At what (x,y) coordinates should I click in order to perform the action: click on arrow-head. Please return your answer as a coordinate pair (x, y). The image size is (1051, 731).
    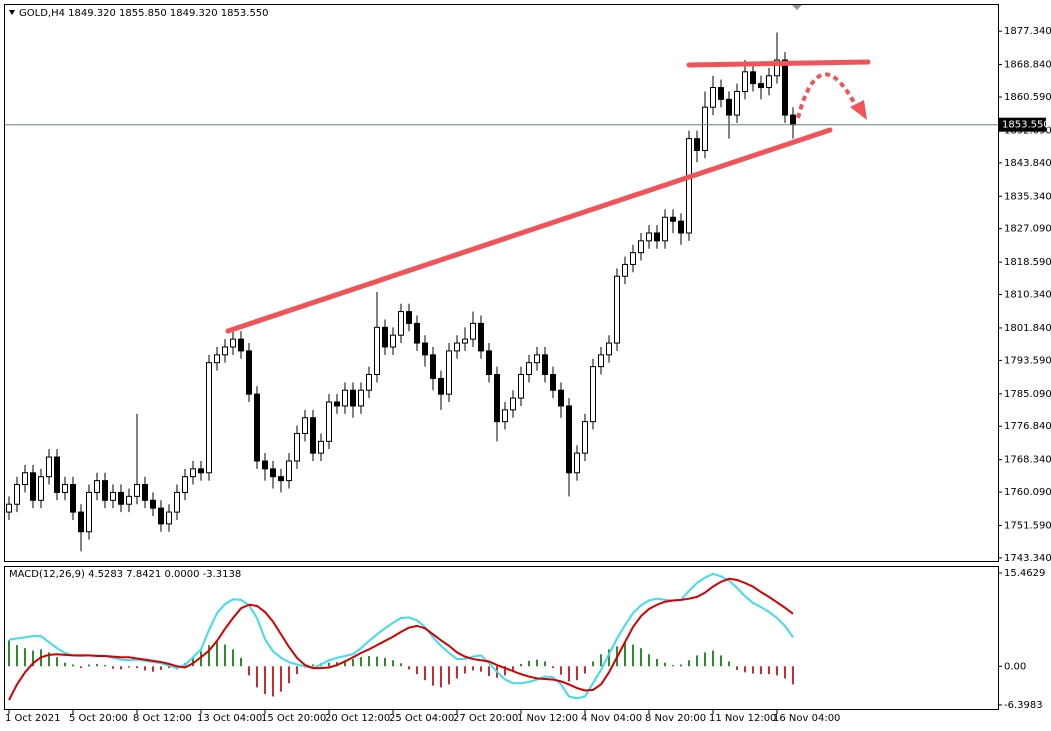
    Looking at the image, I should click on (858, 110).